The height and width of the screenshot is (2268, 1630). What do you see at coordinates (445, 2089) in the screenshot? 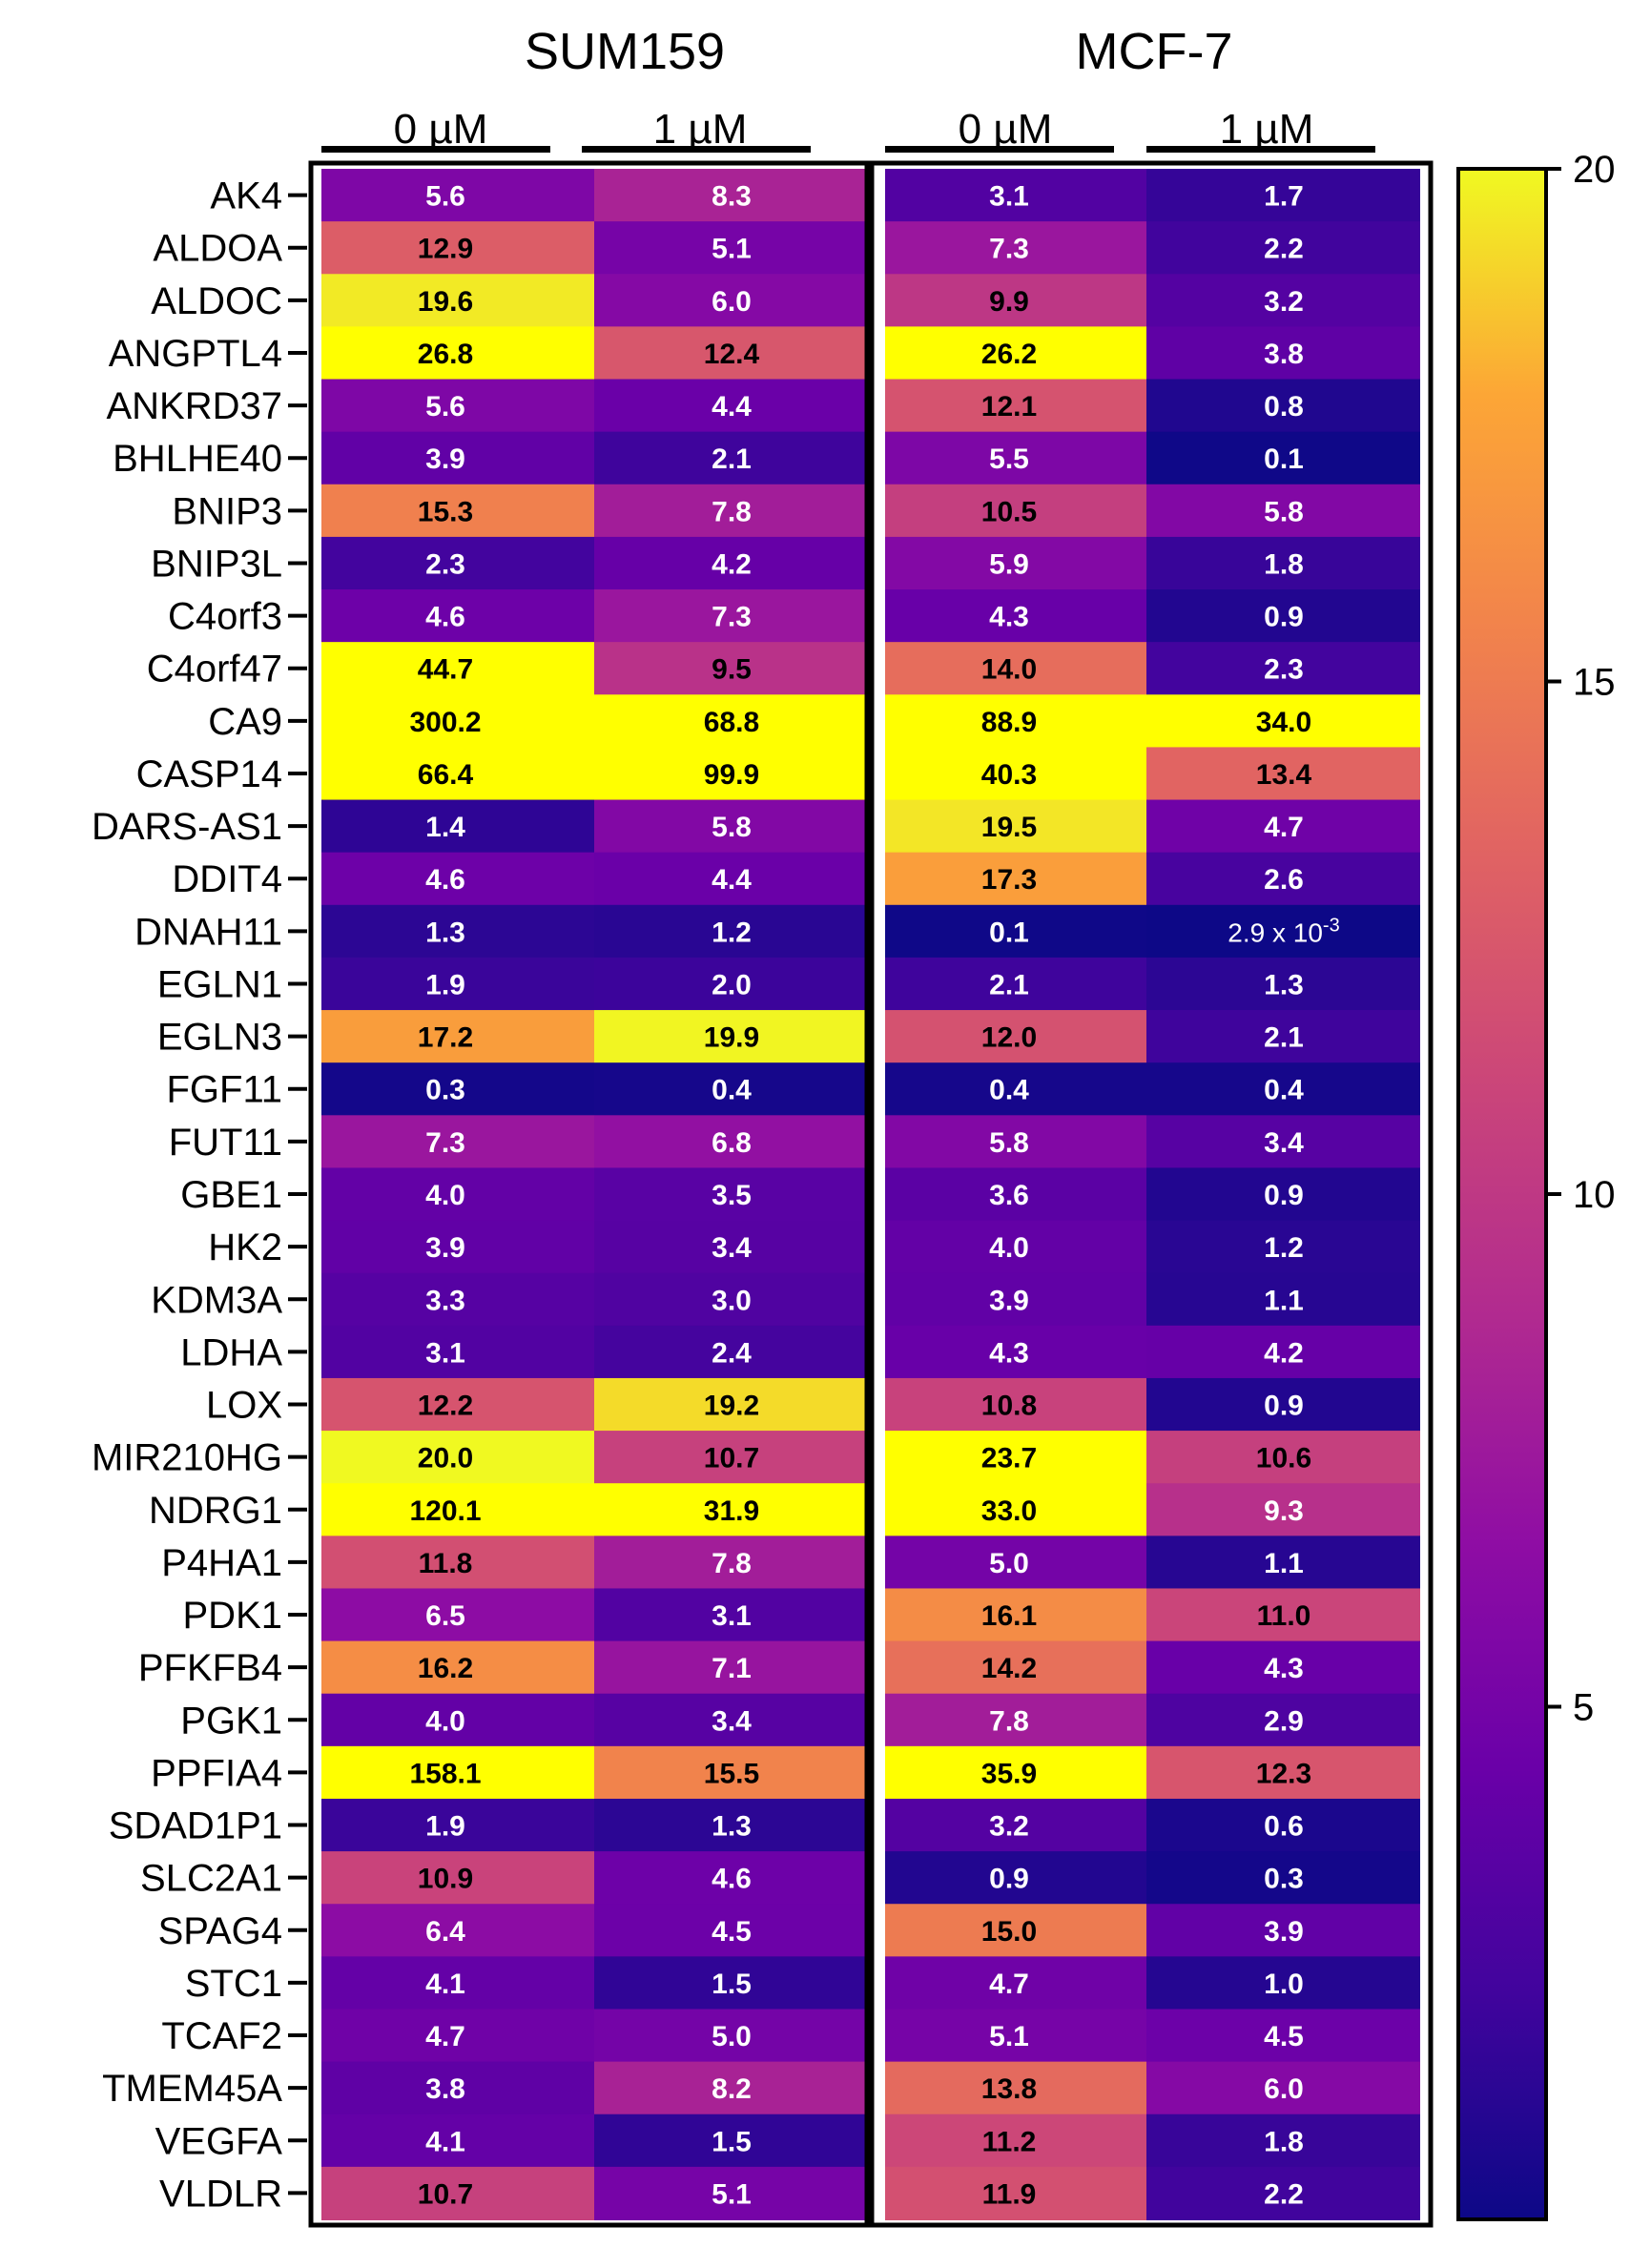
I see `cell-value-label: 3.8` at bounding box center [445, 2089].